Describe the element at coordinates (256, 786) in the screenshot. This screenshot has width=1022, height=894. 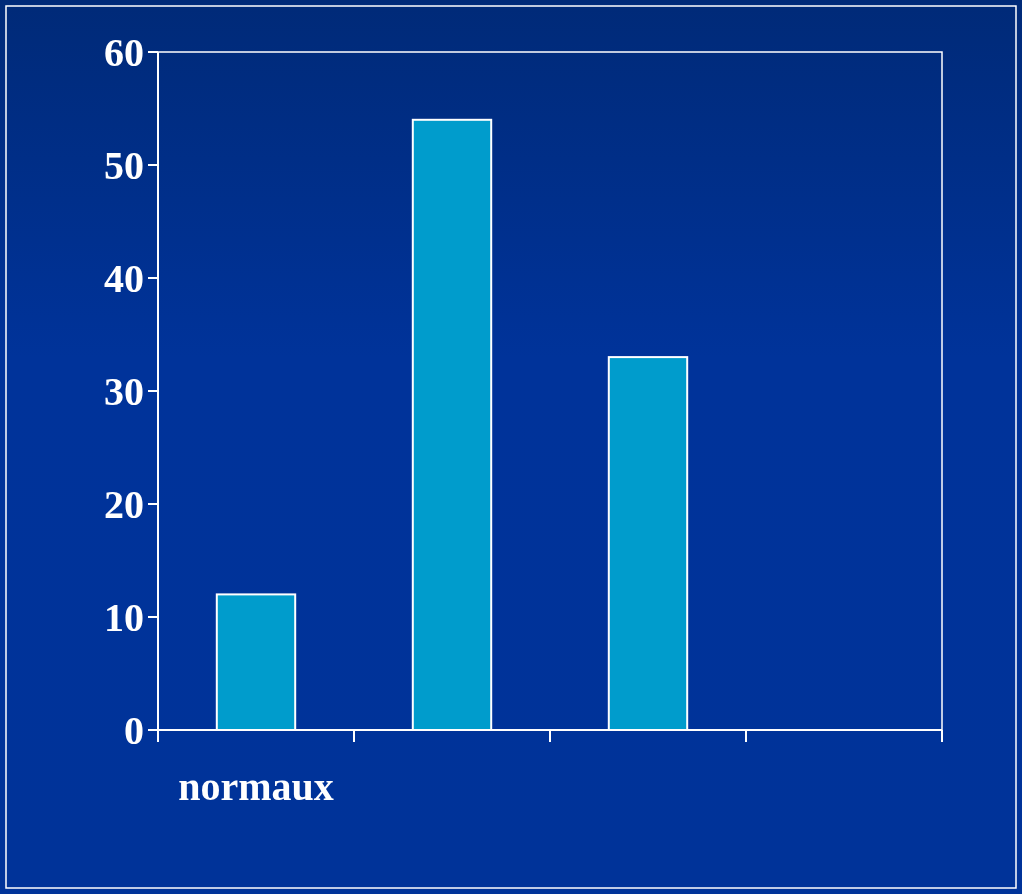
I see `x-tick-label: normaux` at that location.